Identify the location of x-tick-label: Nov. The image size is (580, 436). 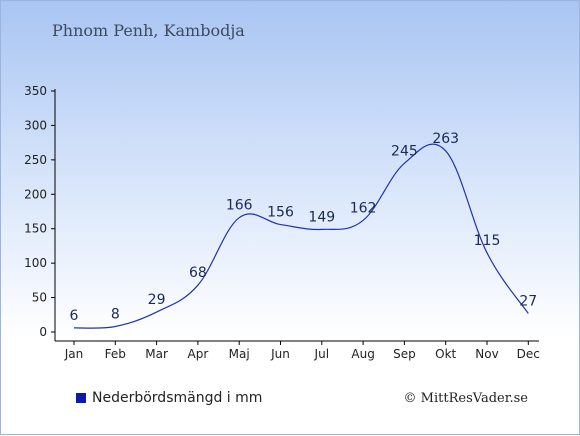
(486, 354).